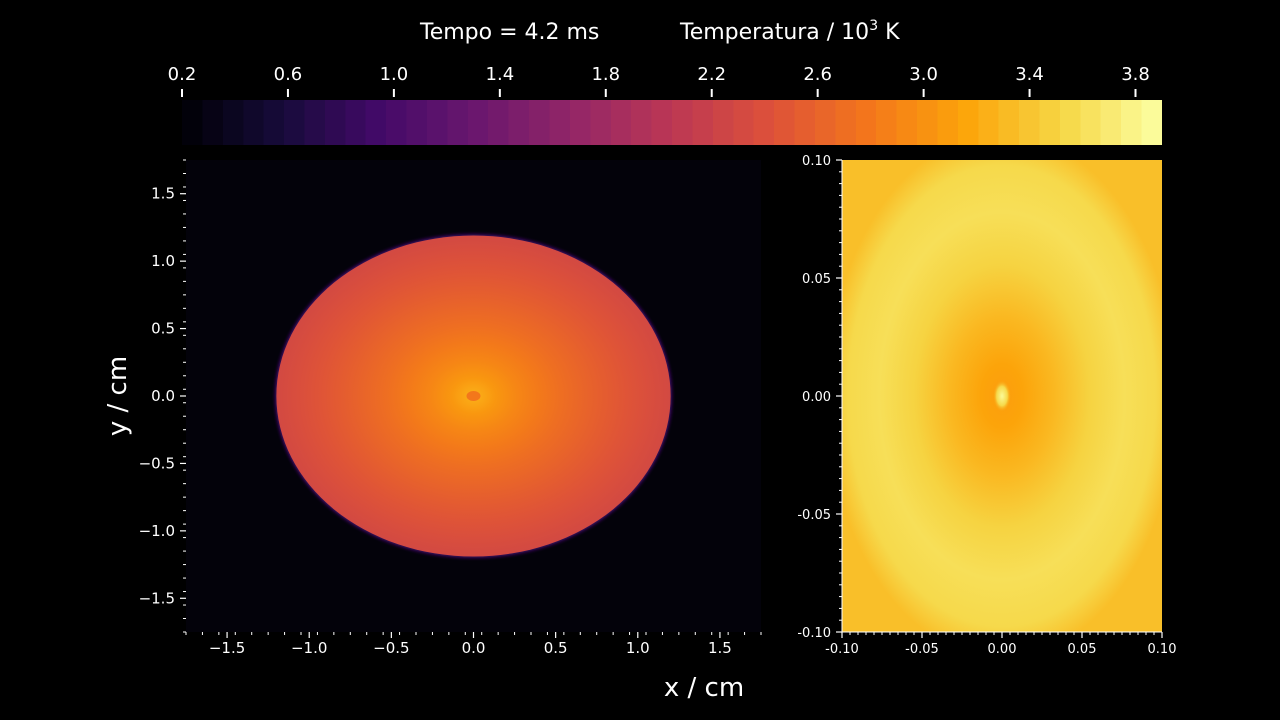 The image size is (1280, 720). I want to click on colorbar-tick-label: 3.0, so click(923, 74).